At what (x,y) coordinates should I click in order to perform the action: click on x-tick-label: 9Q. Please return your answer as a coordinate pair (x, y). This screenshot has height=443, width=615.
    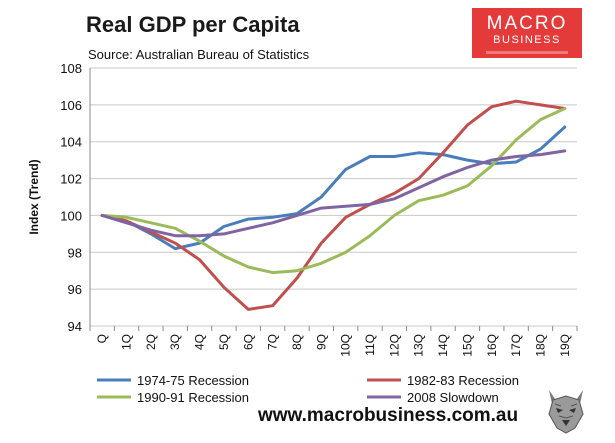
    Looking at the image, I should click on (321, 342).